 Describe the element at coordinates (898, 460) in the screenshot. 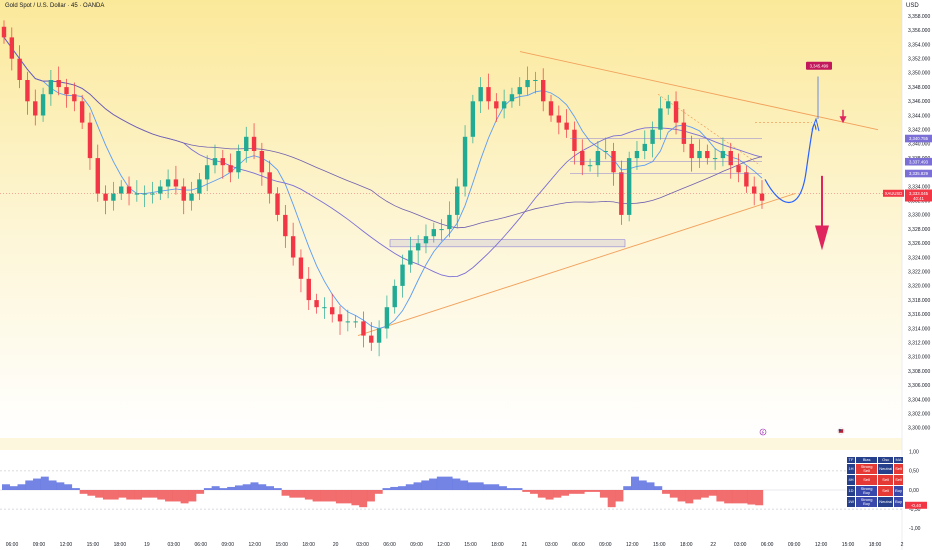

I see `table-header-cell: MA` at that location.